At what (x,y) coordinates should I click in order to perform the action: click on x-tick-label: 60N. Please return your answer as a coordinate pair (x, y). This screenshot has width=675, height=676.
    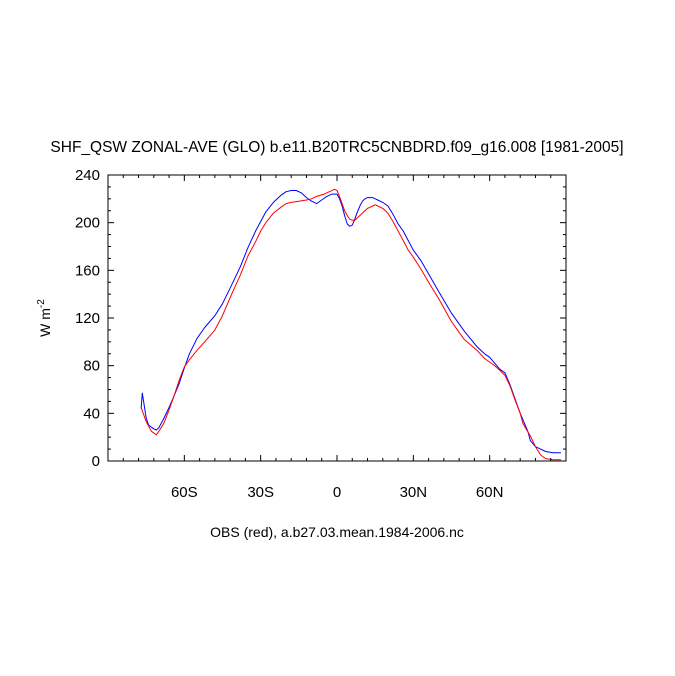
    Looking at the image, I should click on (490, 492).